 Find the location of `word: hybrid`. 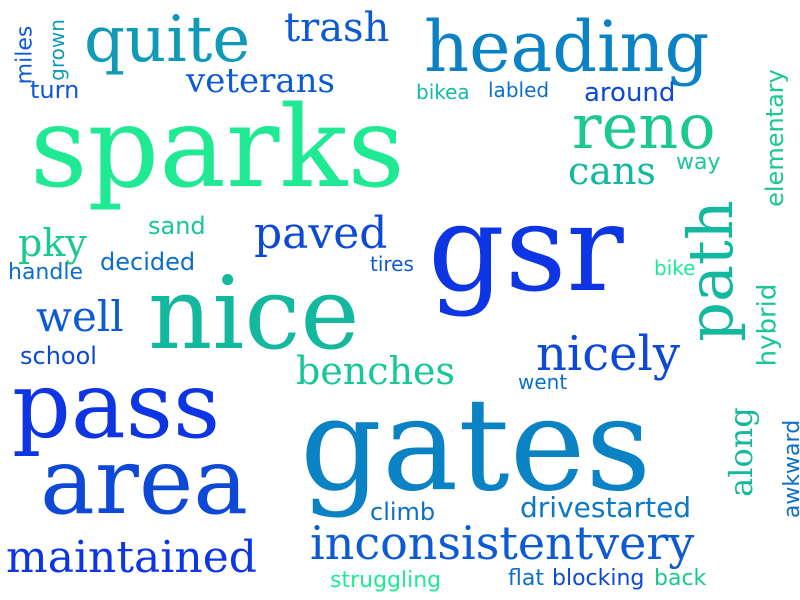

word: hybrid is located at coordinates (767, 325).